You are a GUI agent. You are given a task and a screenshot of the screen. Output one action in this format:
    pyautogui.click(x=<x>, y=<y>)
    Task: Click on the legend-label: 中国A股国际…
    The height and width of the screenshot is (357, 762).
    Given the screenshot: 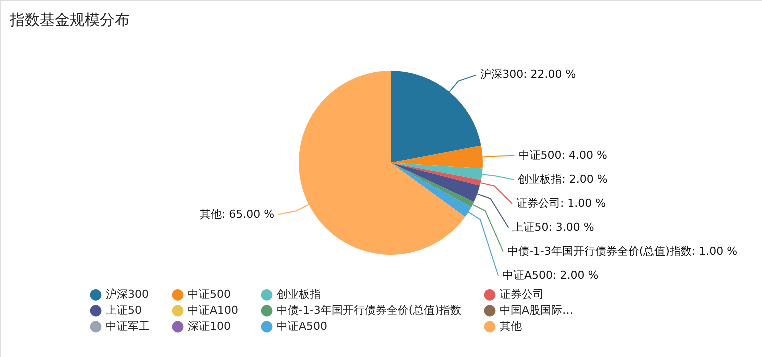 What is the action you would take?
    pyautogui.click(x=537, y=310)
    